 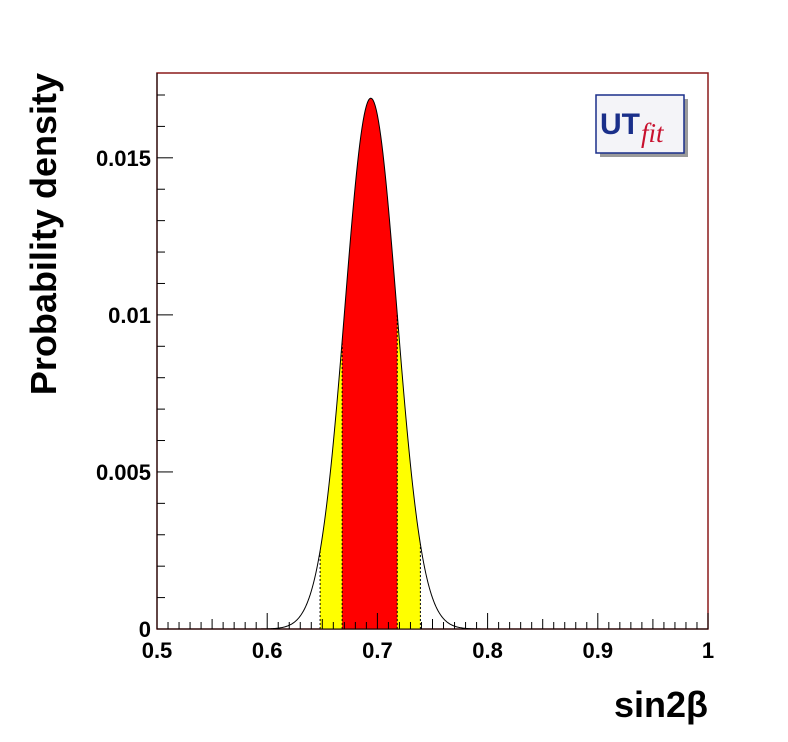 What do you see at coordinates (708, 650) in the screenshot?
I see `x-tick-label: 1` at bounding box center [708, 650].